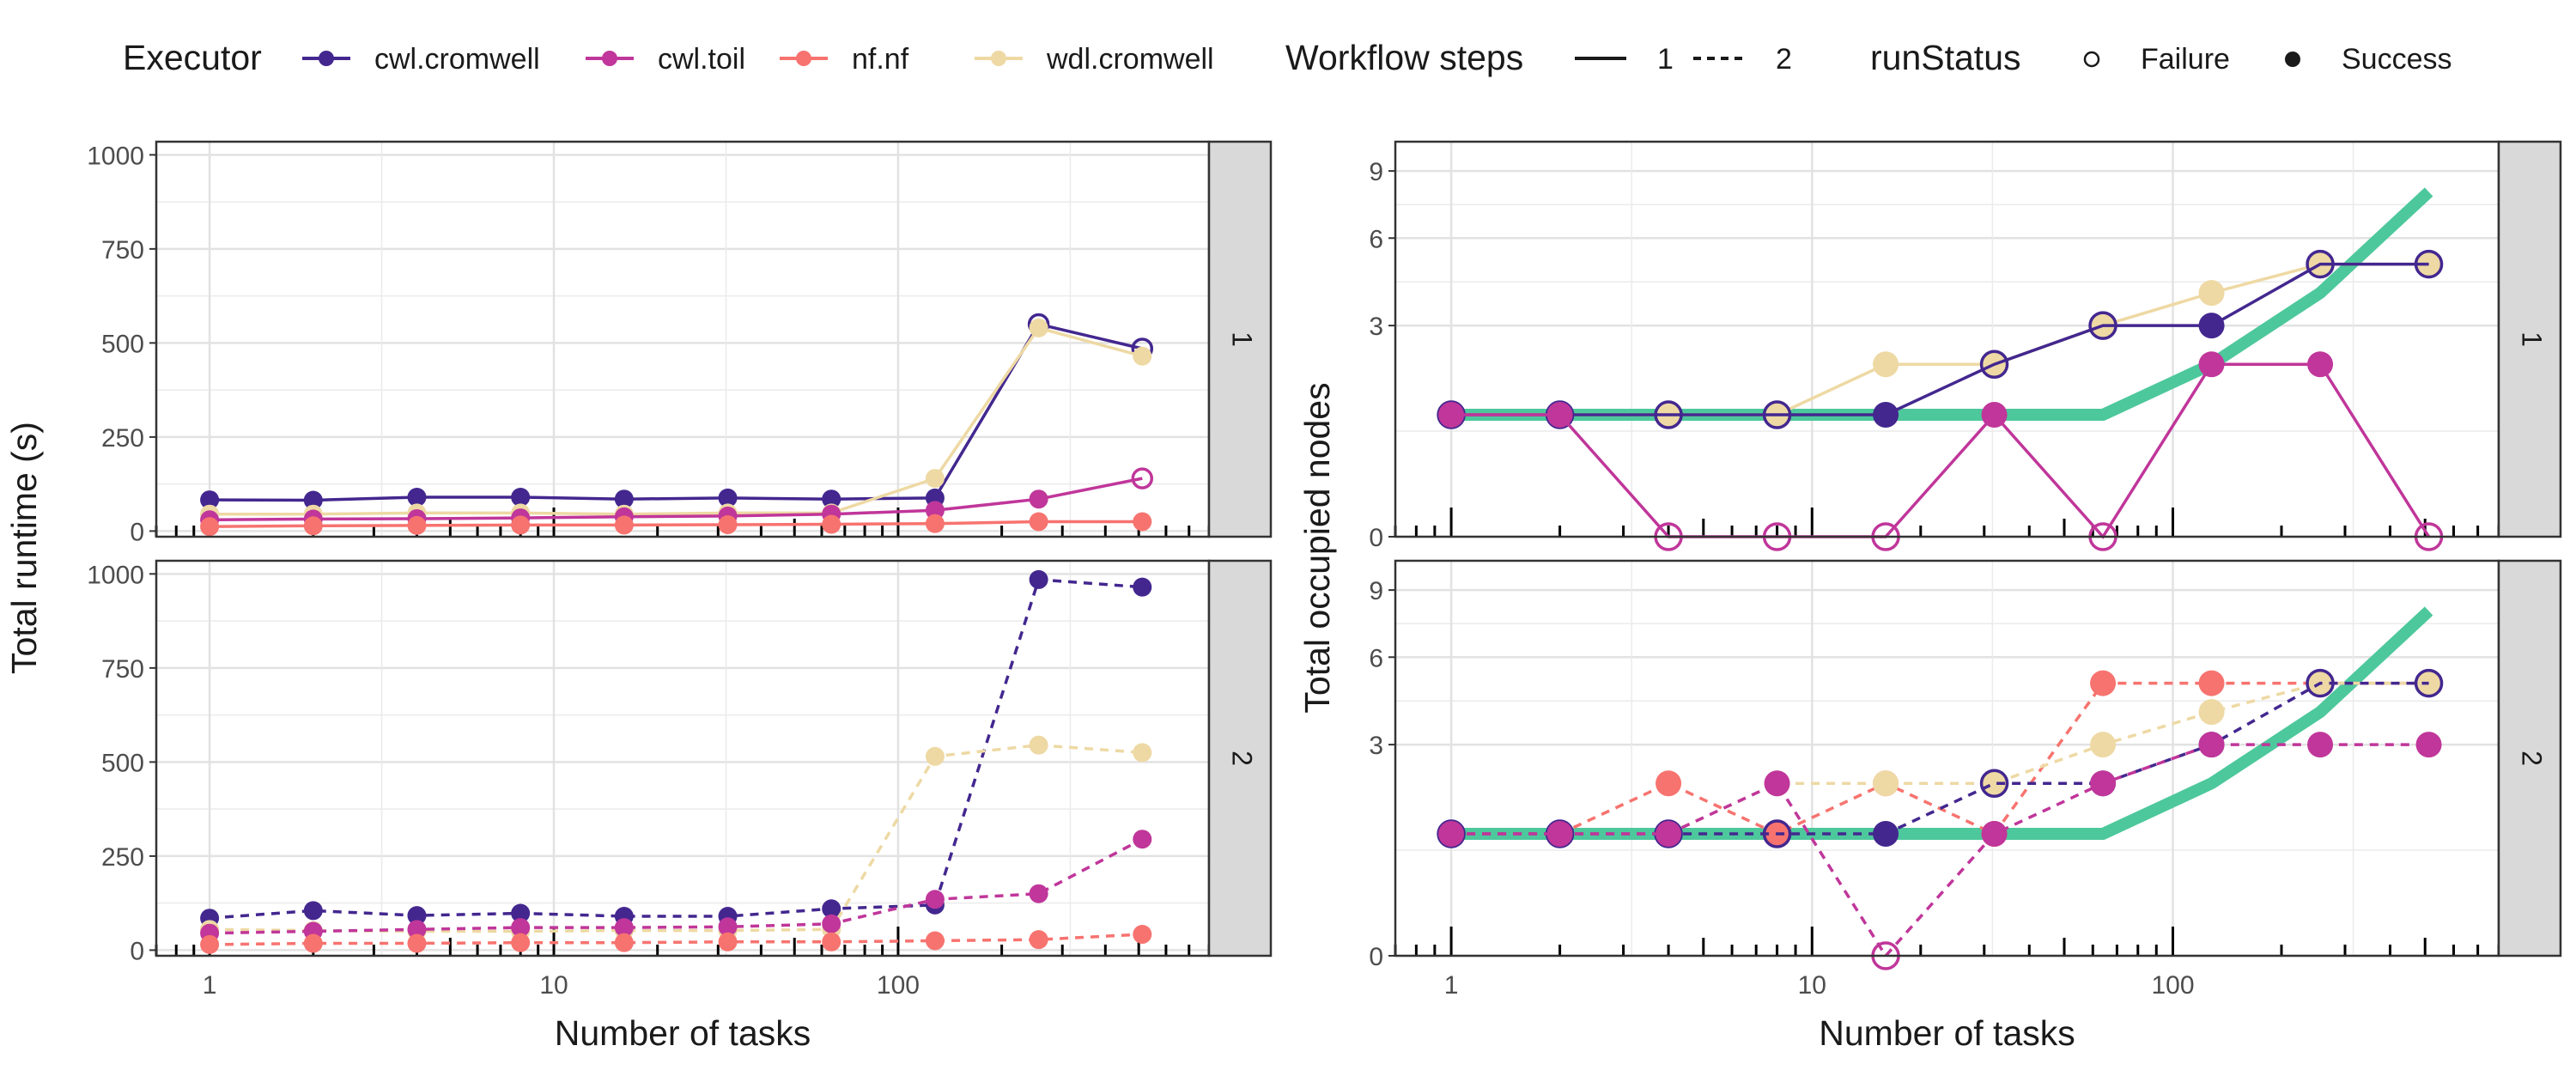 The image size is (2576, 1076). What do you see at coordinates (2532, 758) in the screenshot?
I see `facet-strip-label: 2` at bounding box center [2532, 758].